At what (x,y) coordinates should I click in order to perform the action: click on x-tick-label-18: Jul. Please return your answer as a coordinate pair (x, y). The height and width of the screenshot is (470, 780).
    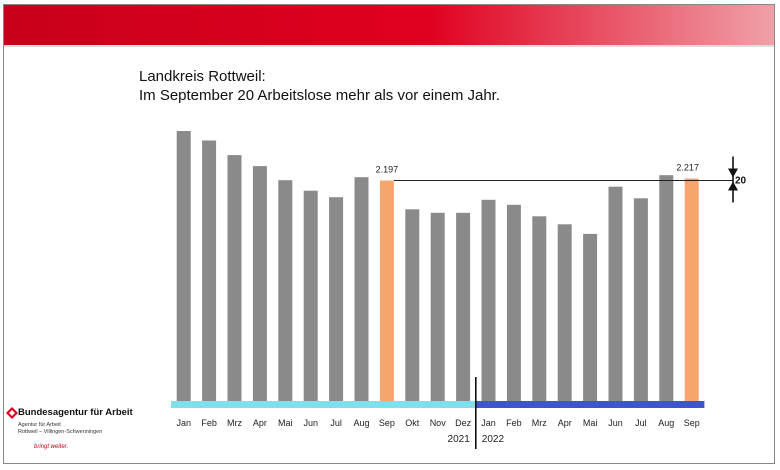
    Looking at the image, I should click on (641, 423).